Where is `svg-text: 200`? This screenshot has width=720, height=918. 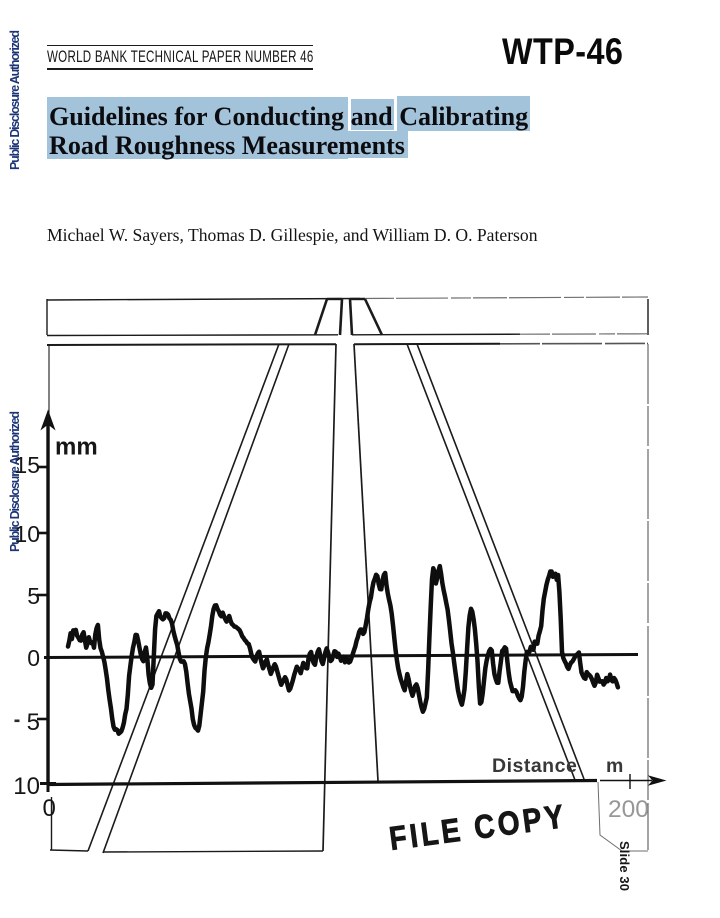
svg-text: 200 is located at coordinates (628, 809).